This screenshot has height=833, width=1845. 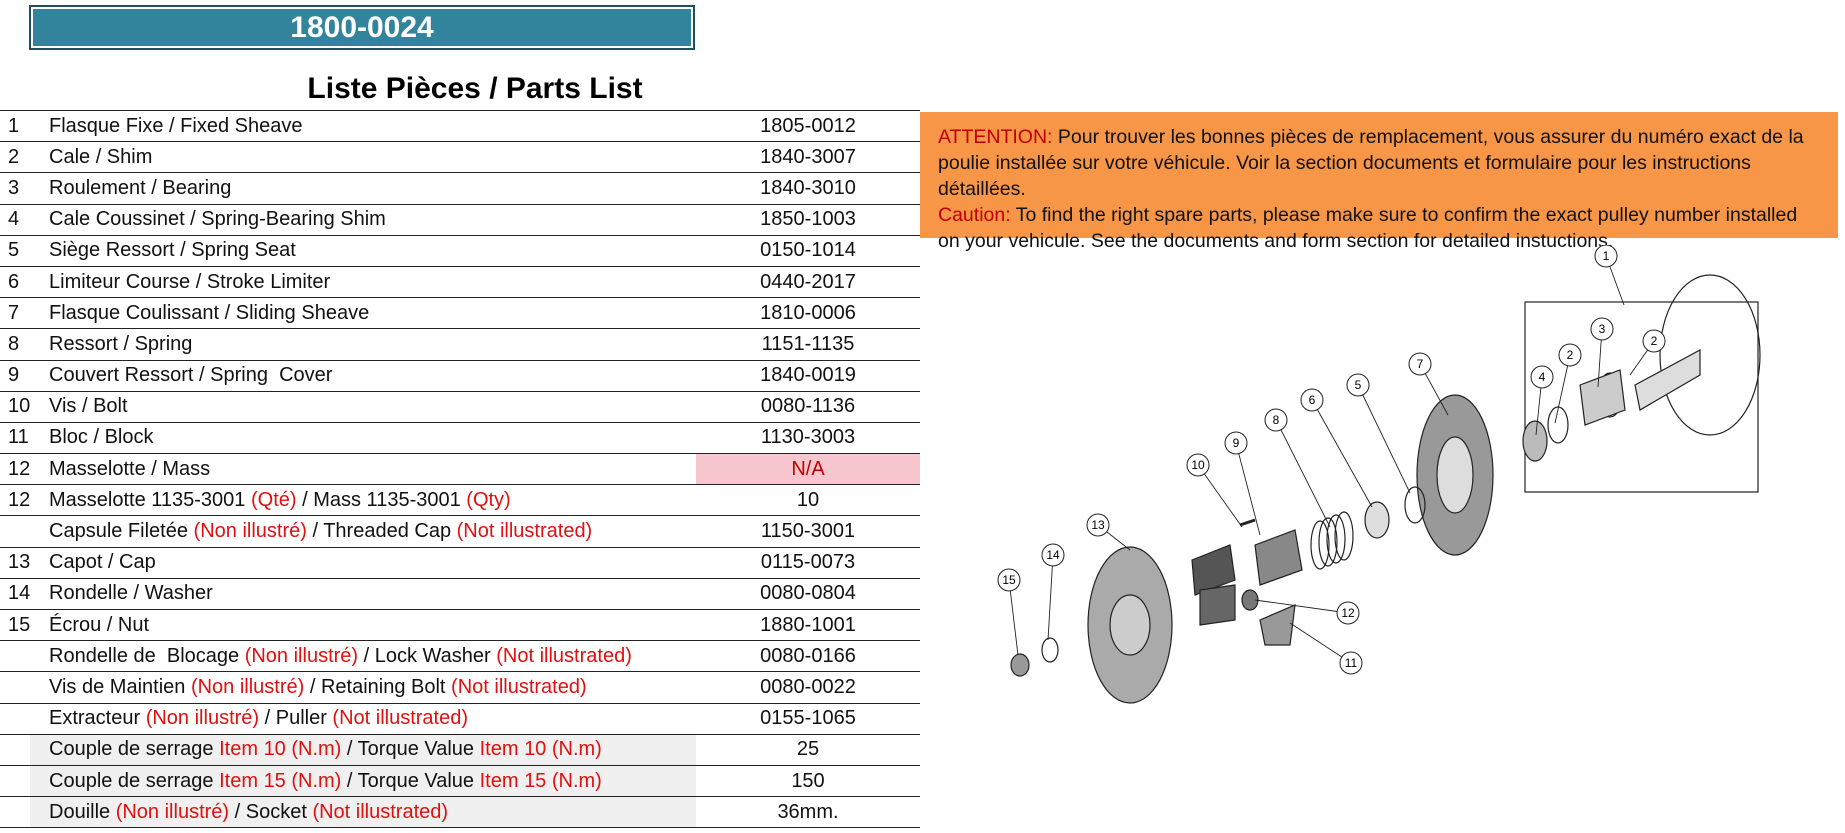 What do you see at coordinates (271, 811) in the screenshot?
I see `description-text: / Socket` at bounding box center [271, 811].